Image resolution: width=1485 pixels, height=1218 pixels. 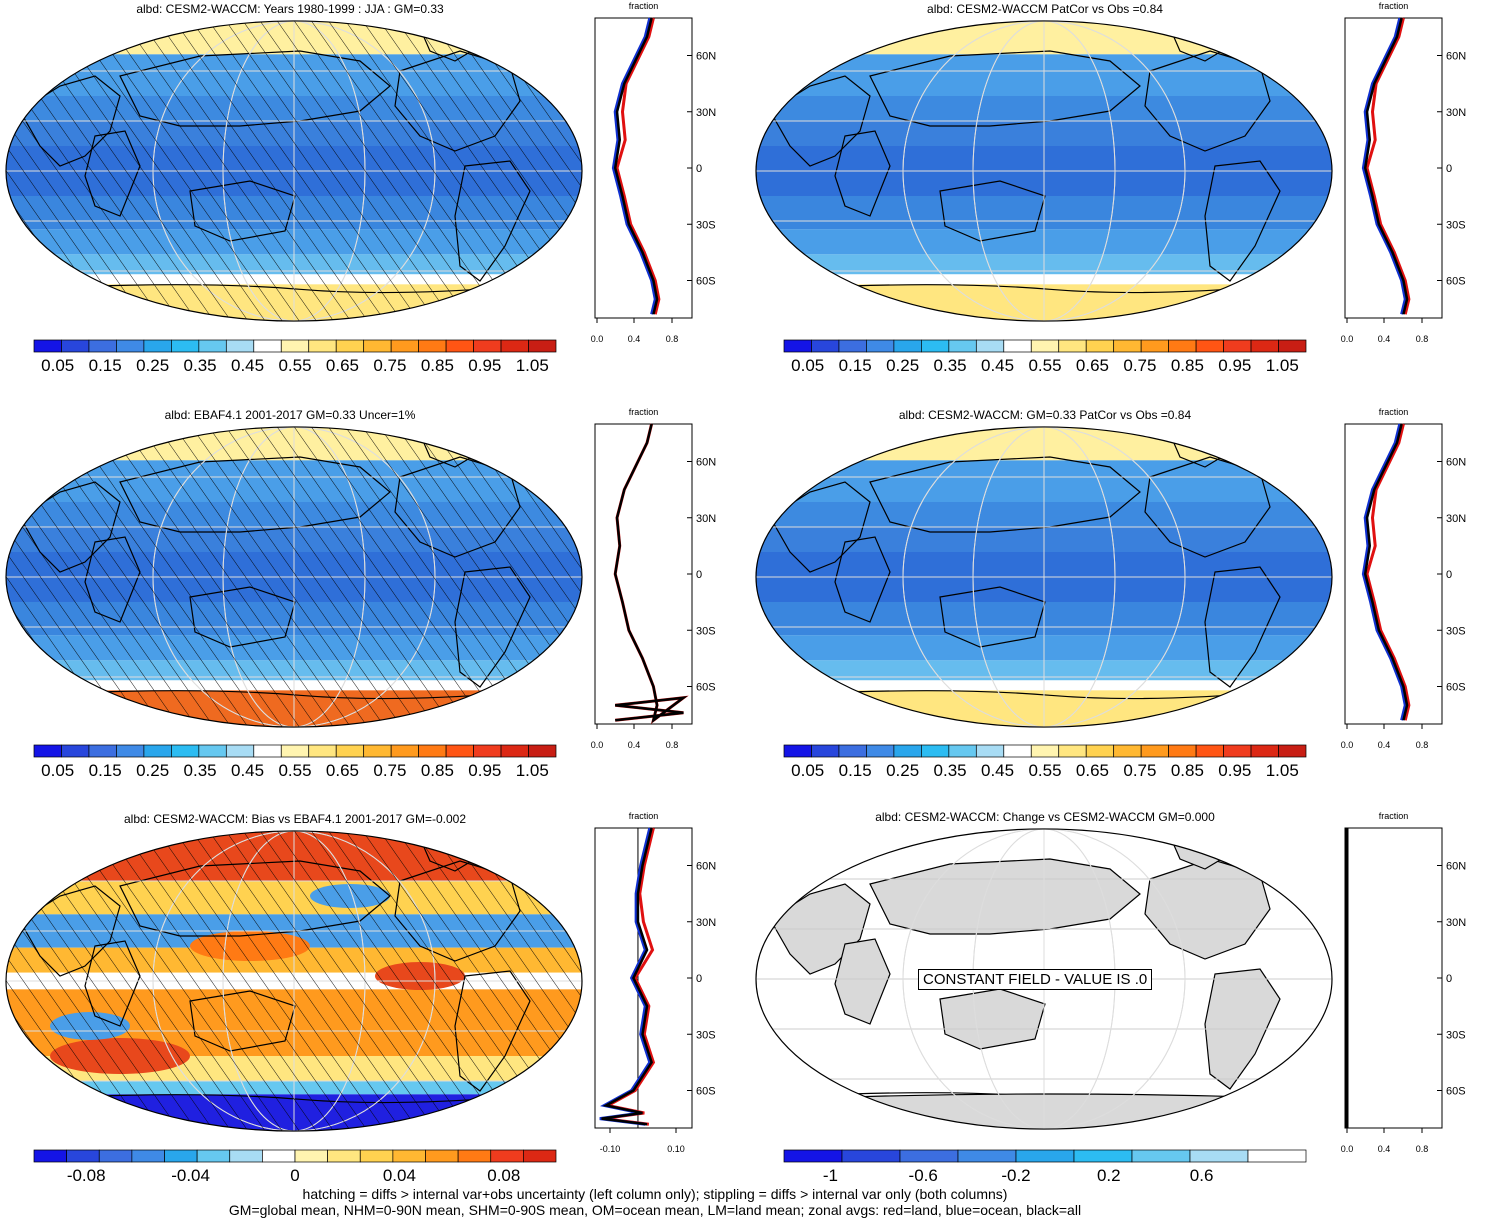 I want to click on zonal-plot-5: fraction 60N 30N 0 30S 60S -0.10 0.10, so click(x=655, y=982).